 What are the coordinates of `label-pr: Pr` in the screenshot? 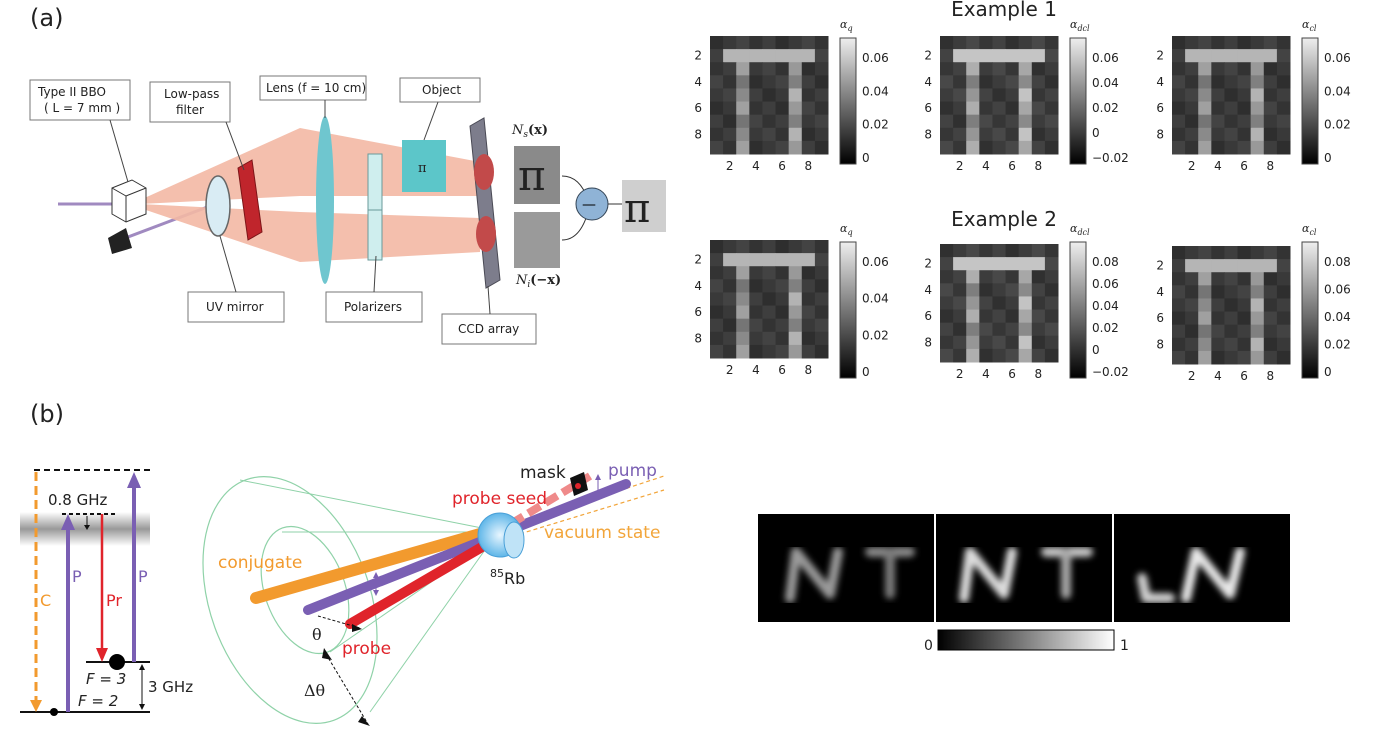 It's located at (114, 600).